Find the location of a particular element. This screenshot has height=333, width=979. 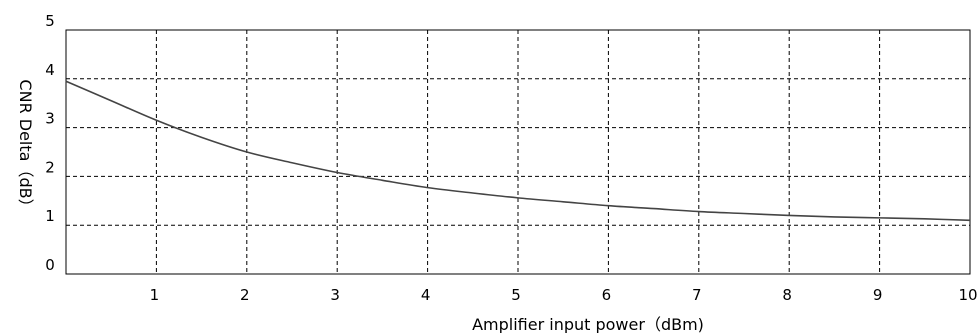

x-tick-label: 8 is located at coordinates (787, 295).